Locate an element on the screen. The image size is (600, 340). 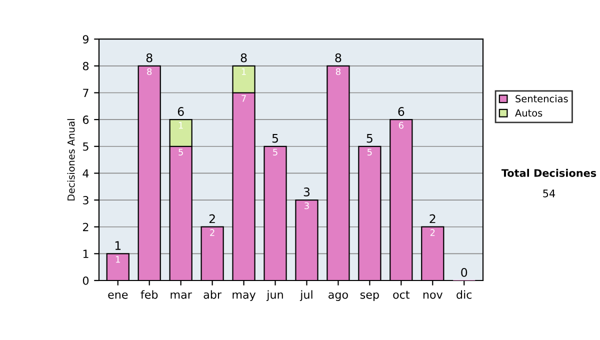
x-tick-label: oct is located at coordinates (401, 294).